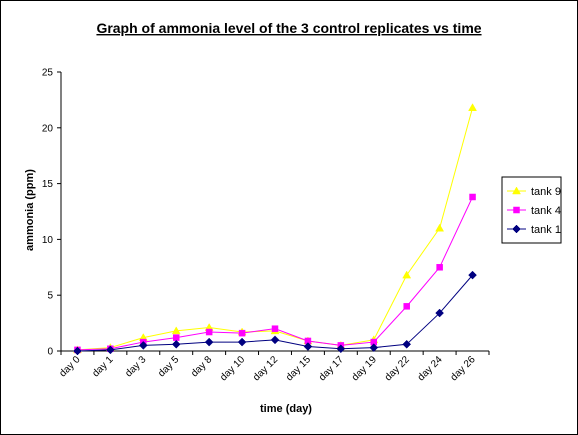  What do you see at coordinates (546, 192) in the screenshot?
I see `legend-label: tank 9` at bounding box center [546, 192].